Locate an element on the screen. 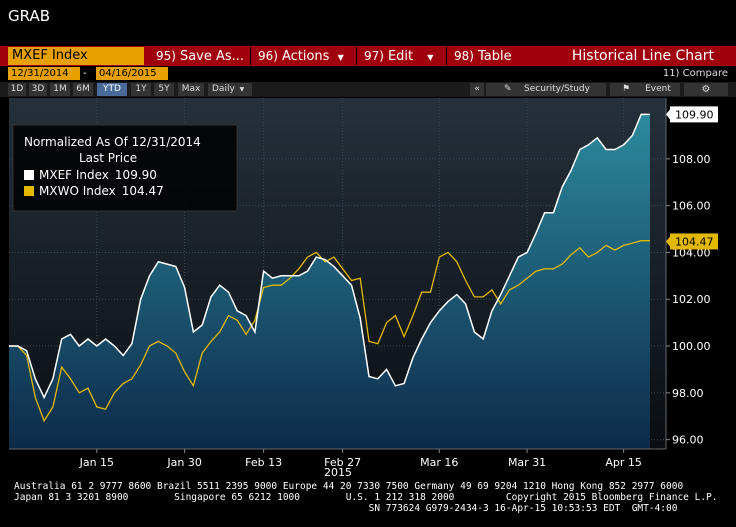 This screenshot has width=736, height=527. x-tick-label: Feb 27 is located at coordinates (342, 462).